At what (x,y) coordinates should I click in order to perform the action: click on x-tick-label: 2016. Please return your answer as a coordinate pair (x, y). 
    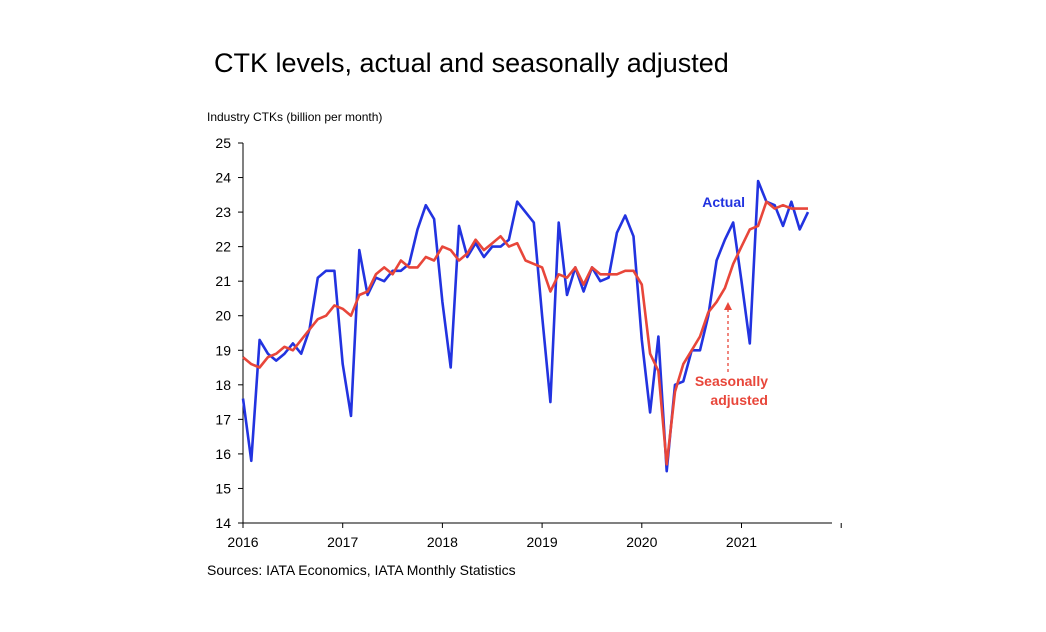
    Looking at the image, I should click on (242, 542).